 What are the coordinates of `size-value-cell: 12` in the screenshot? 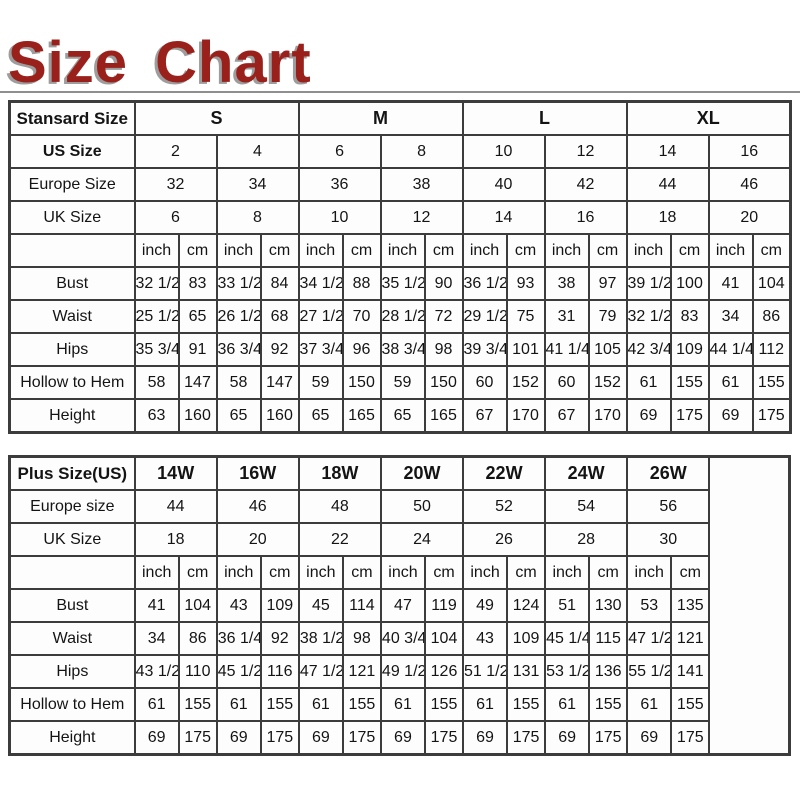 It's located at (421, 217).